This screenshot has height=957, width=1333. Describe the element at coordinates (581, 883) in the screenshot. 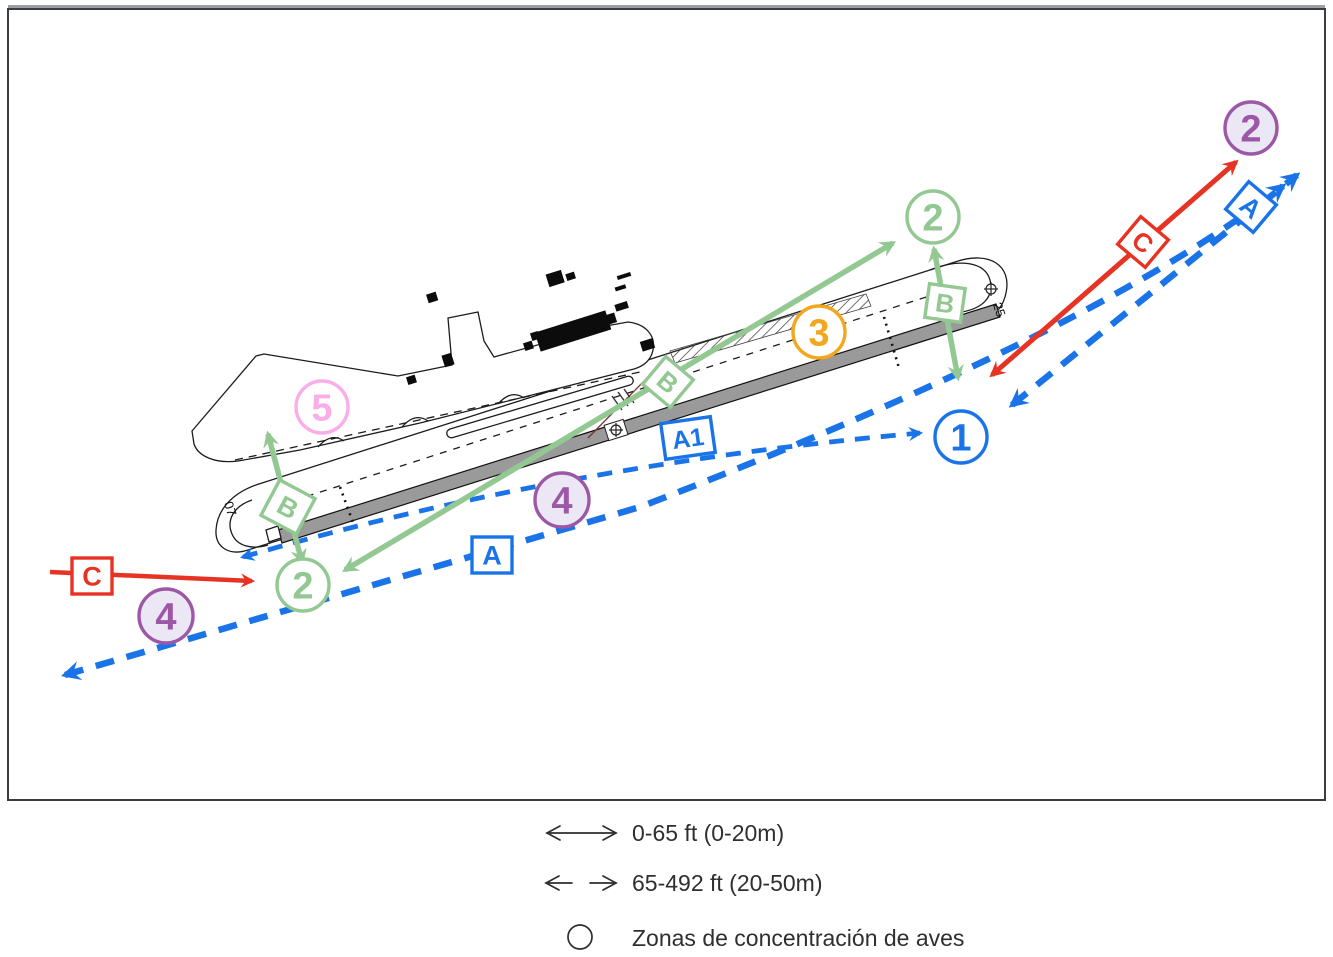

I see `double-arrow-split-icon` at that location.